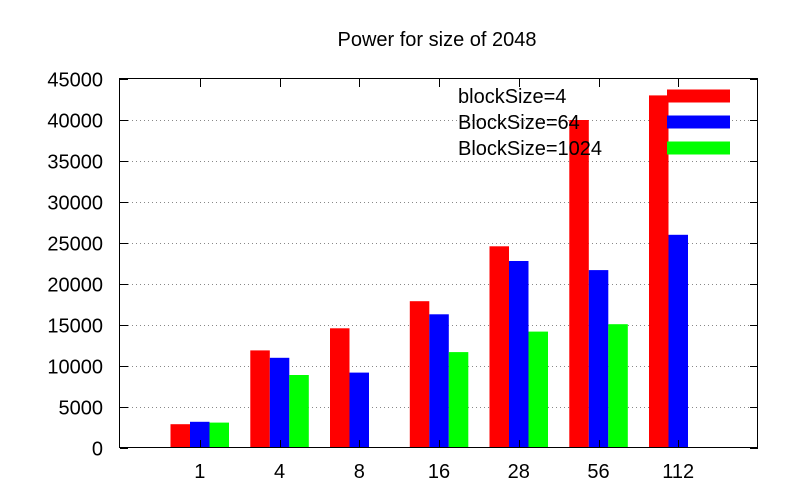  I want to click on legend-label: BlockSize=64, so click(519, 123).